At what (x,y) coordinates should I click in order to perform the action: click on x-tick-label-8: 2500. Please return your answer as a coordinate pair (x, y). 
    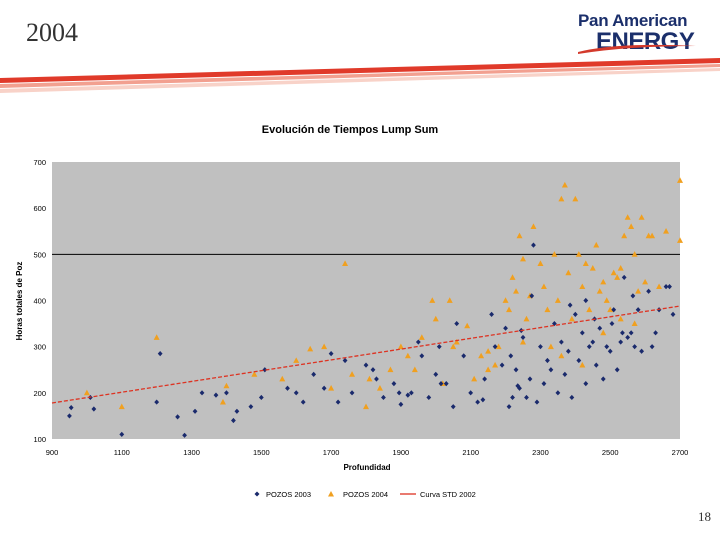
    Looking at the image, I should click on (610, 452).